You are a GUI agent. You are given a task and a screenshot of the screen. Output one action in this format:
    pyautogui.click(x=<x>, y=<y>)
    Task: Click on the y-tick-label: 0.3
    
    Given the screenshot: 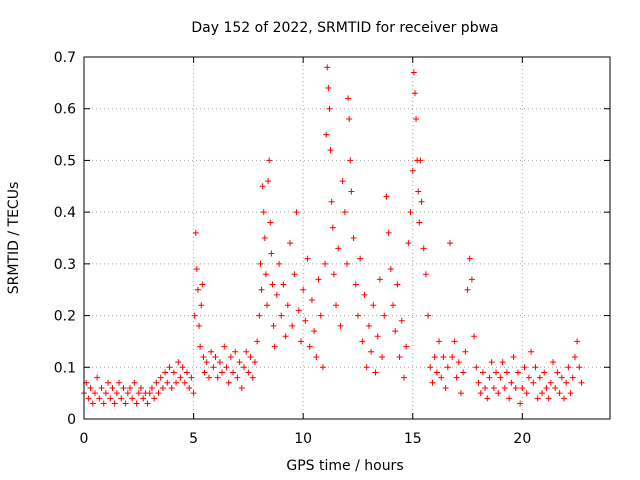 What is the action you would take?
    pyautogui.click(x=65, y=265)
    